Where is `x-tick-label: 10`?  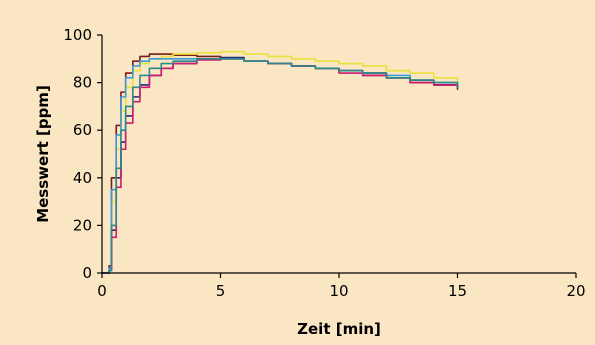
x-tick-label: 10 is located at coordinates (338, 291).